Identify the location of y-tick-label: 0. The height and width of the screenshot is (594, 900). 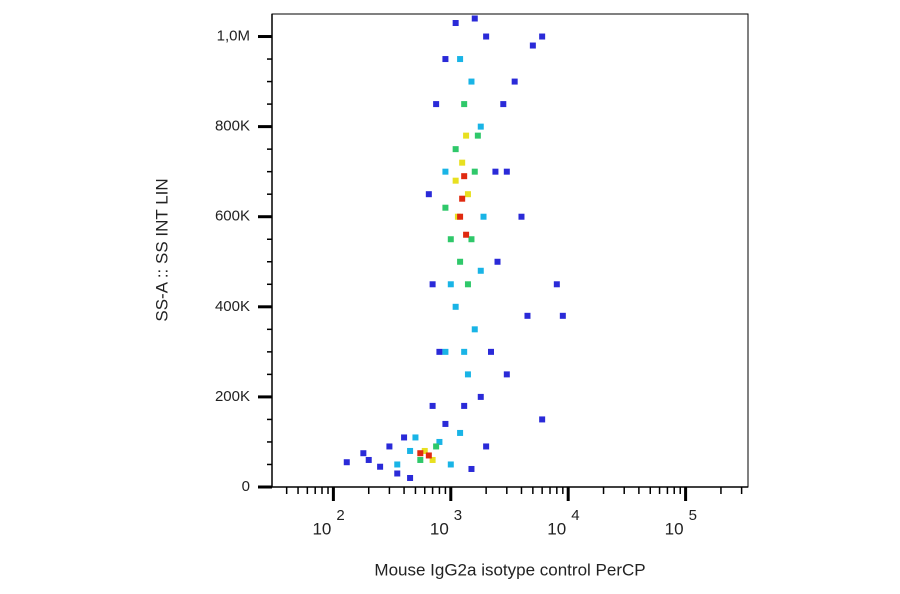
(246, 486).